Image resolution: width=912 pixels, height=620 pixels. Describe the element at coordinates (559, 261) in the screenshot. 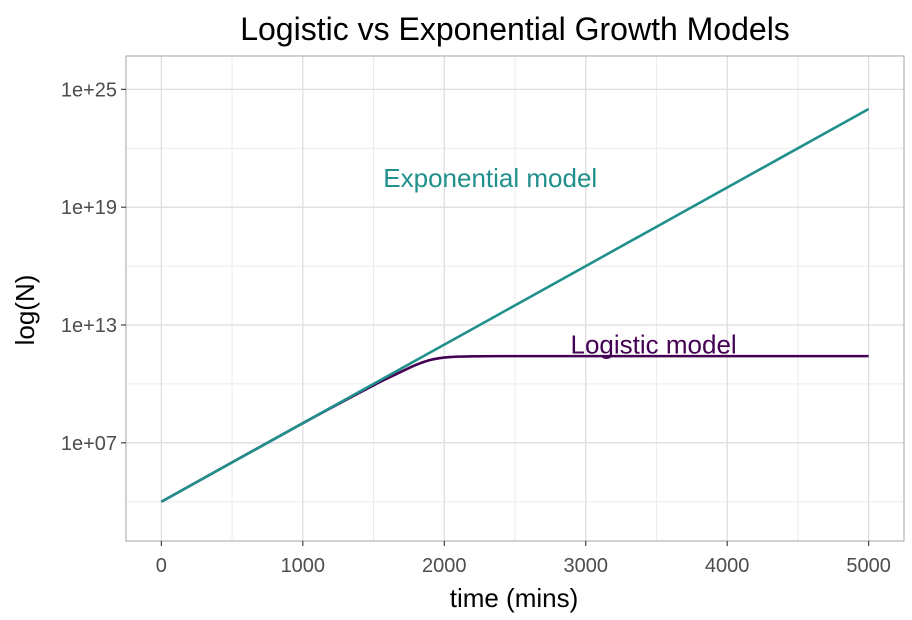

I see `annotation-layer: Exponential model Logistic model` at that location.